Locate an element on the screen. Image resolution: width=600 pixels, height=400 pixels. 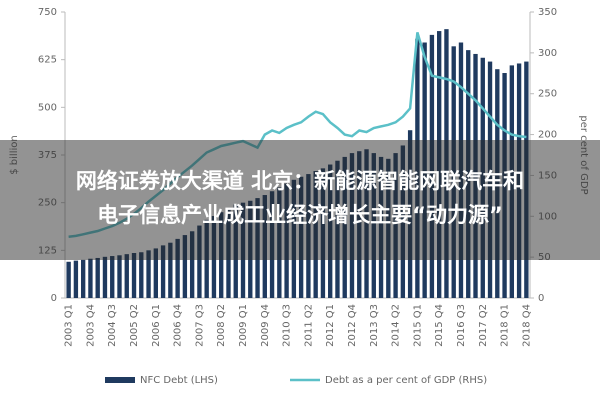
x-tick-label: 2012 Q4 is located at coordinates (352, 325).